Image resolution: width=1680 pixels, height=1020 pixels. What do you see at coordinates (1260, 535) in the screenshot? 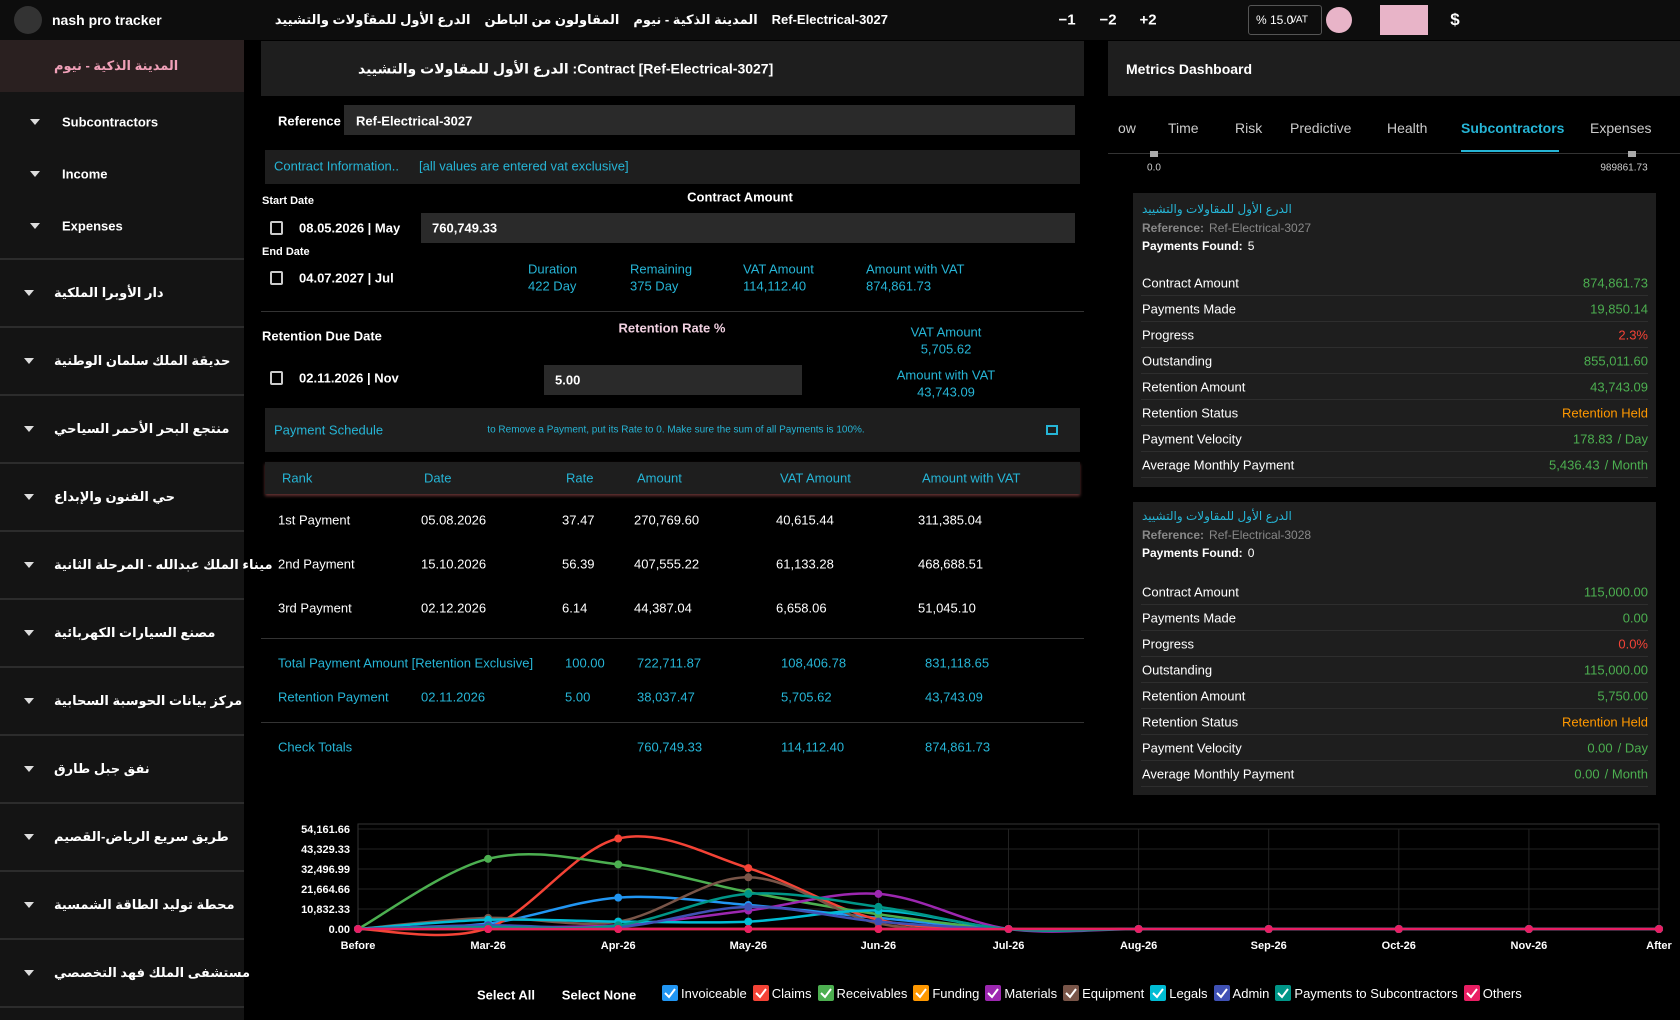
I see `reference: Ref-Electrical-3028` at bounding box center [1260, 535].